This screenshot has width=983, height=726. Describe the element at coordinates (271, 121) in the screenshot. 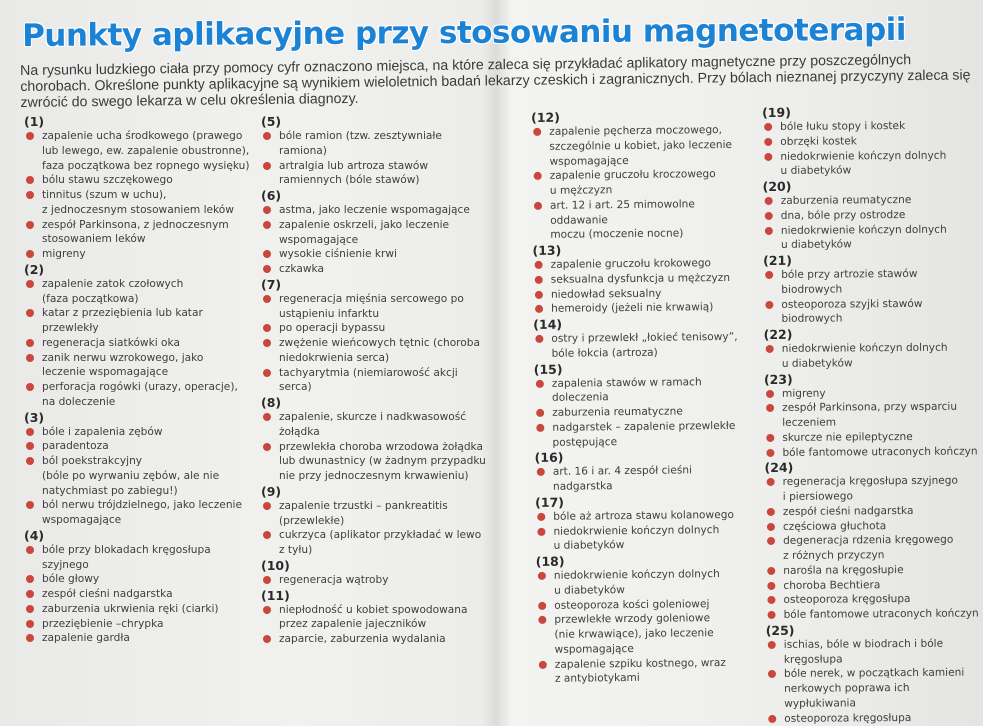

I see `point-number: (5)` at that location.